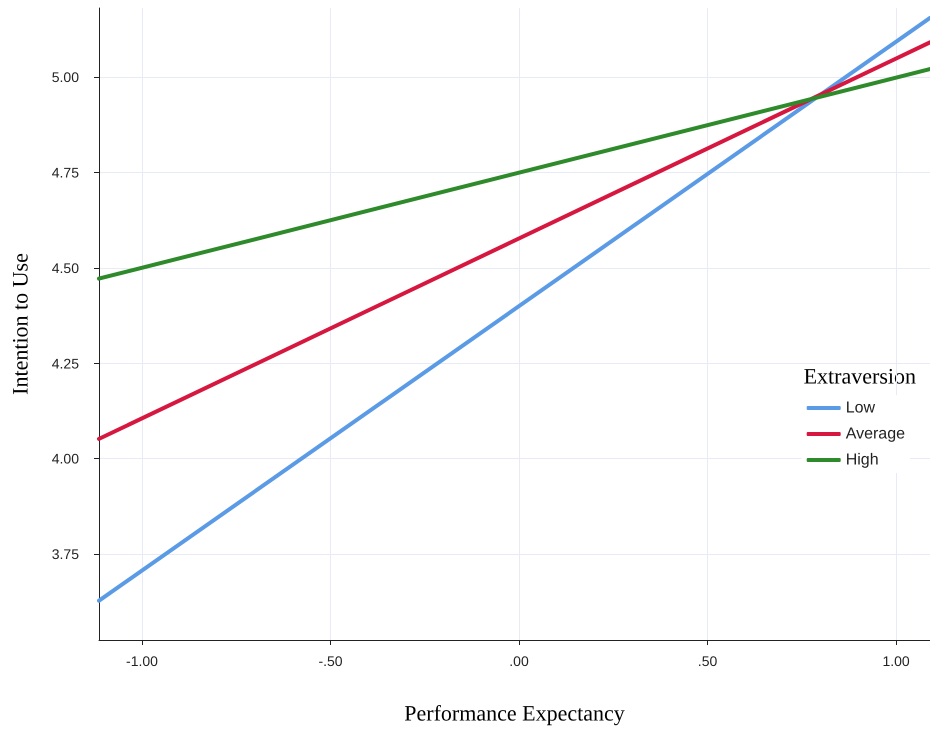  I want to click on legend-label: Low, so click(861, 408).